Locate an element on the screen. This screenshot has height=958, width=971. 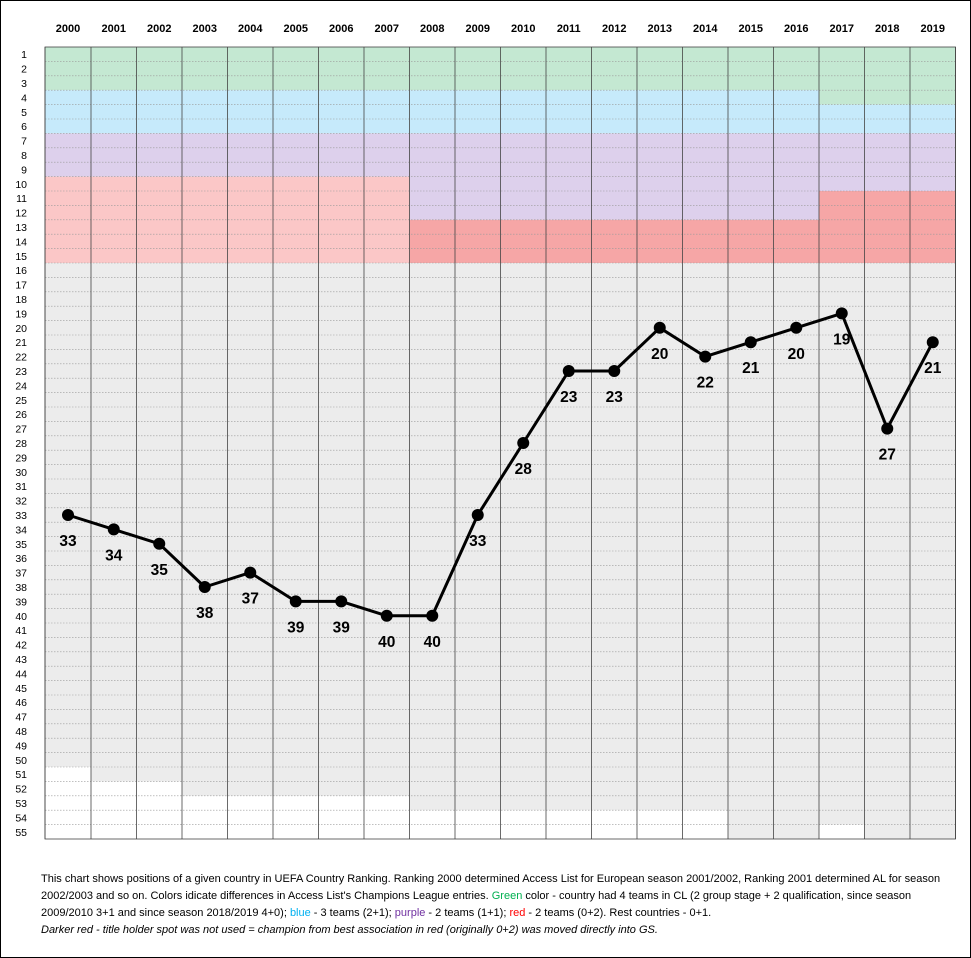
band-gray-2001 is located at coordinates (114, 522).